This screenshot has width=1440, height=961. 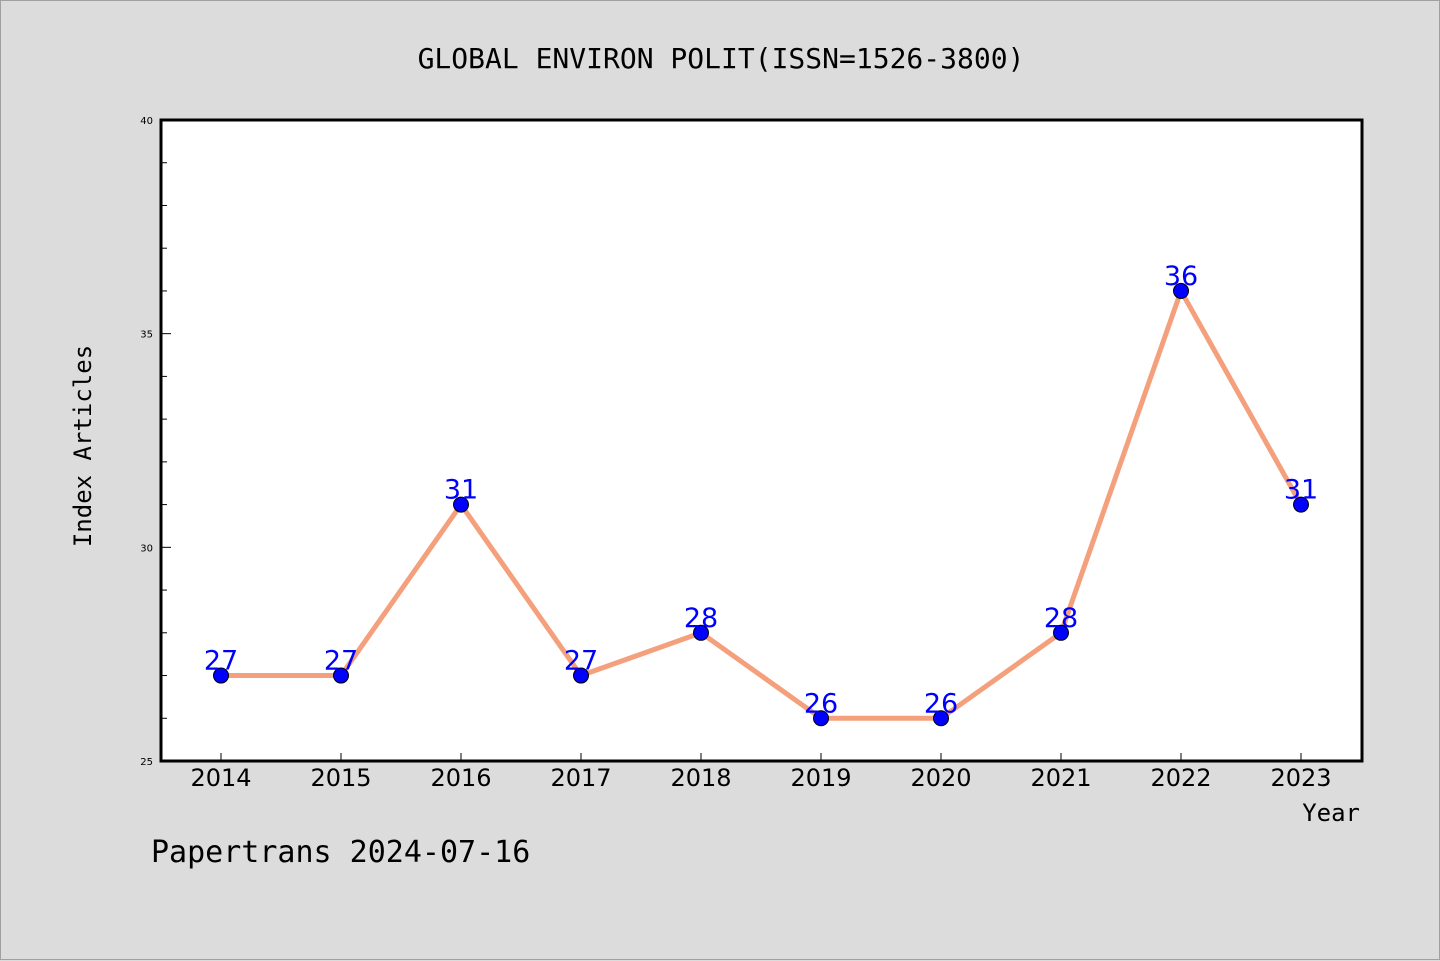 What do you see at coordinates (146, 548) in the screenshot?
I see `y-tick-label: 30` at bounding box center [146, 548].